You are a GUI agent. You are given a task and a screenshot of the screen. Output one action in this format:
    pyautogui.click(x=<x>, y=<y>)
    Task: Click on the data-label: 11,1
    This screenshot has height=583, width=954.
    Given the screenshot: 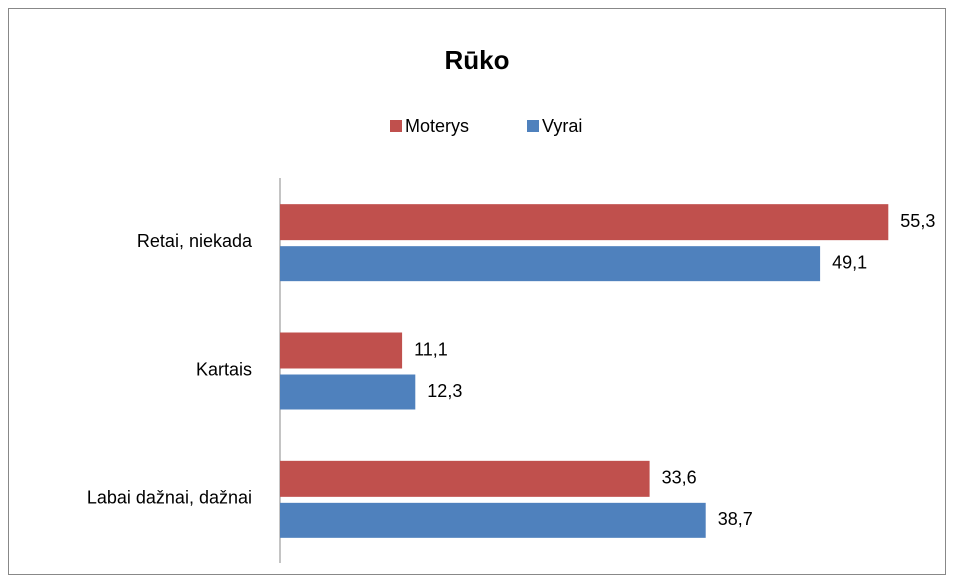 What is the action you would take?
    pyautogui.click(x=431, y=349)
    